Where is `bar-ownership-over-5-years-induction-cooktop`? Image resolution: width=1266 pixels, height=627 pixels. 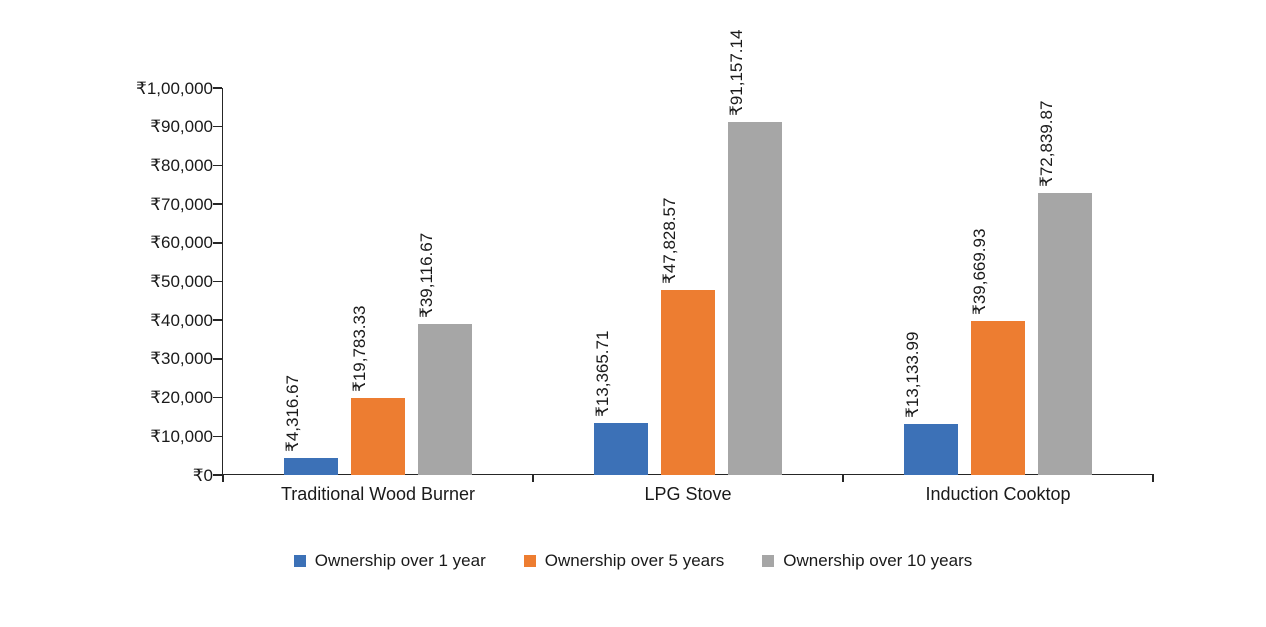
bar-ownership-over-5-years-induction-cooktop is located at coordinates (998, 398).